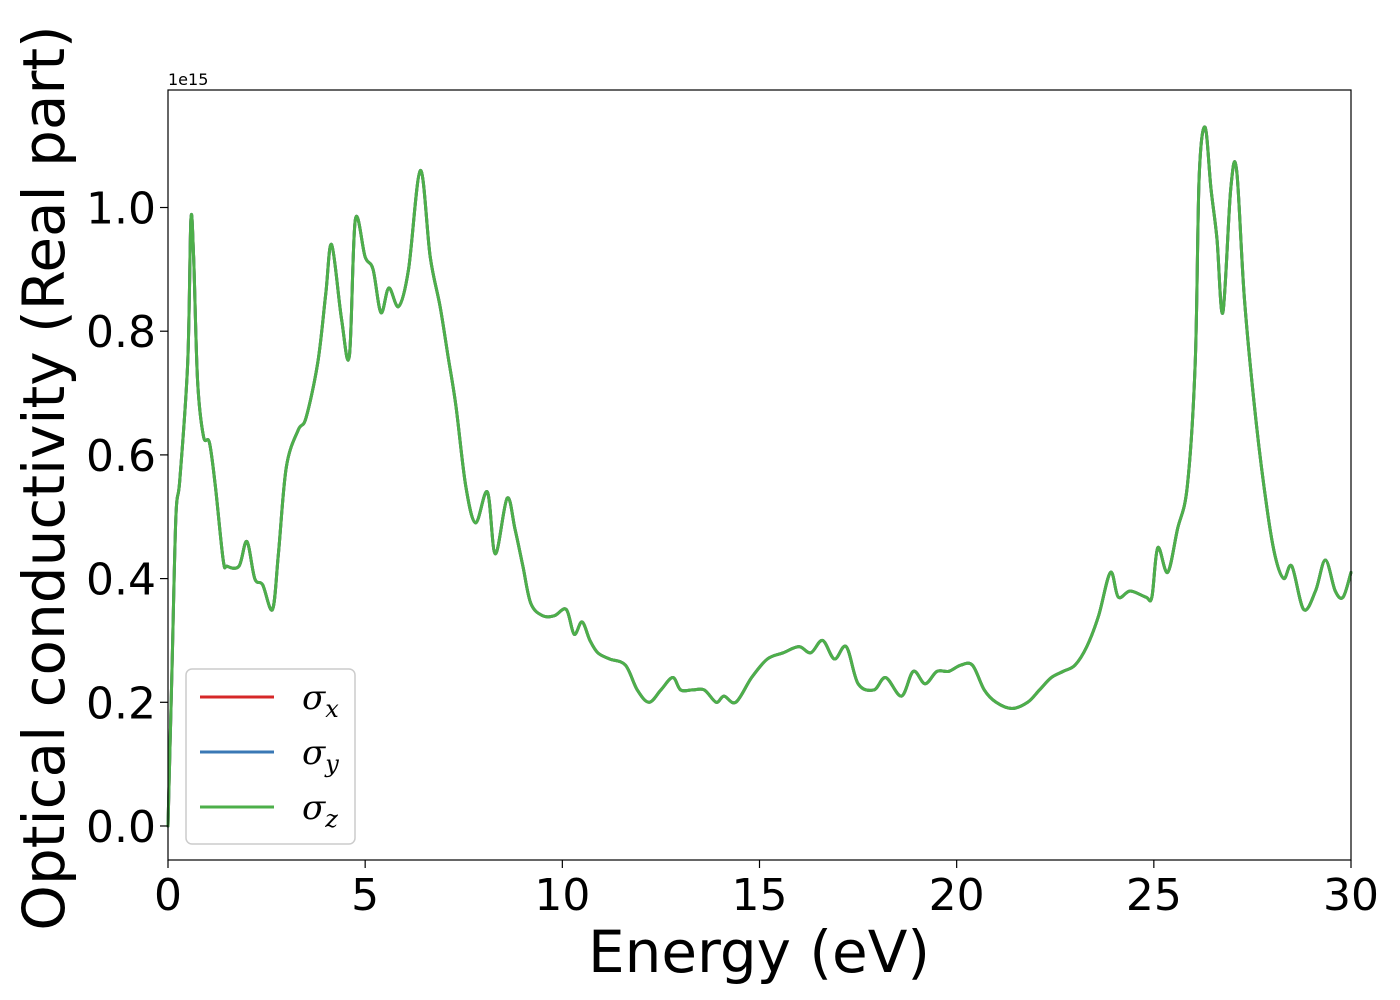 This screenshot has height=1000, width=1400. Describe the element at coordinates (562, 895) in the screenshot. I see `x-tick-label: 10` at that location.